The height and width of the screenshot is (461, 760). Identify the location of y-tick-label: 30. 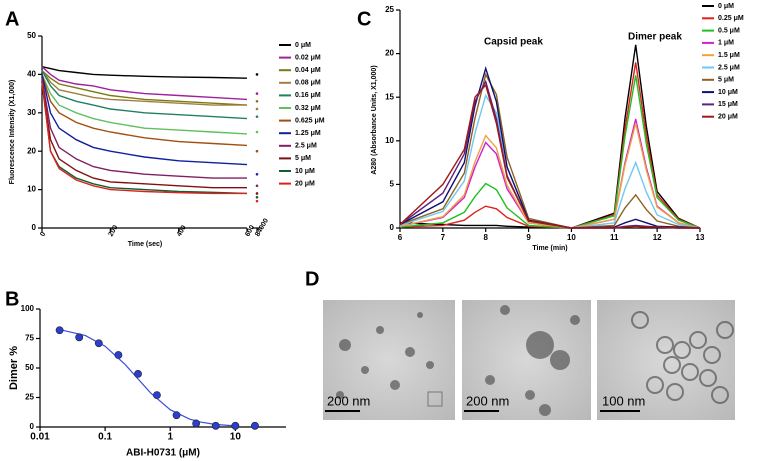
(31, 112).